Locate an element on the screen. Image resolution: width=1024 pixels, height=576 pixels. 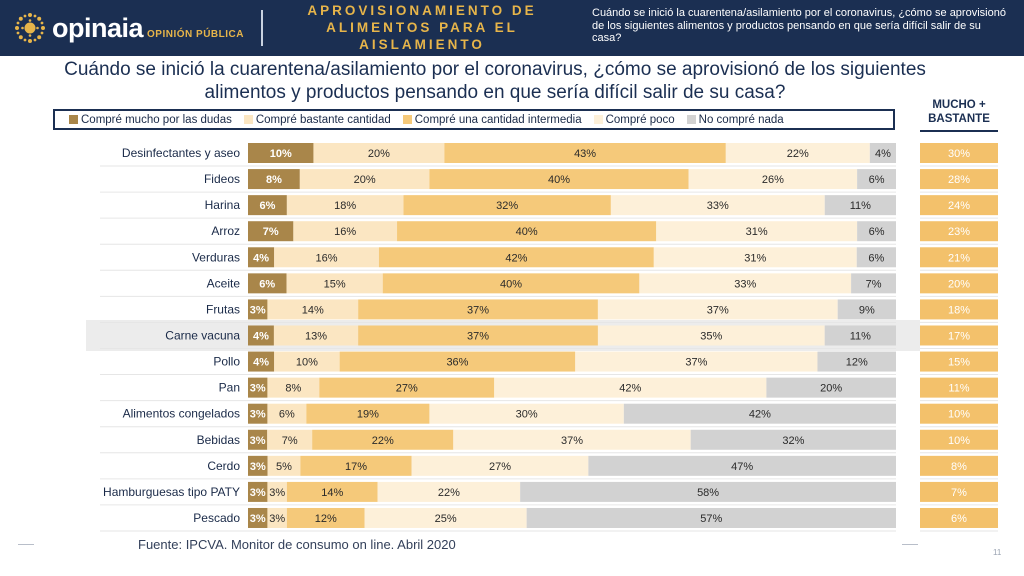
legend-item-mucho: Compré mucho por las dudas is located at coordinates (150, 120).